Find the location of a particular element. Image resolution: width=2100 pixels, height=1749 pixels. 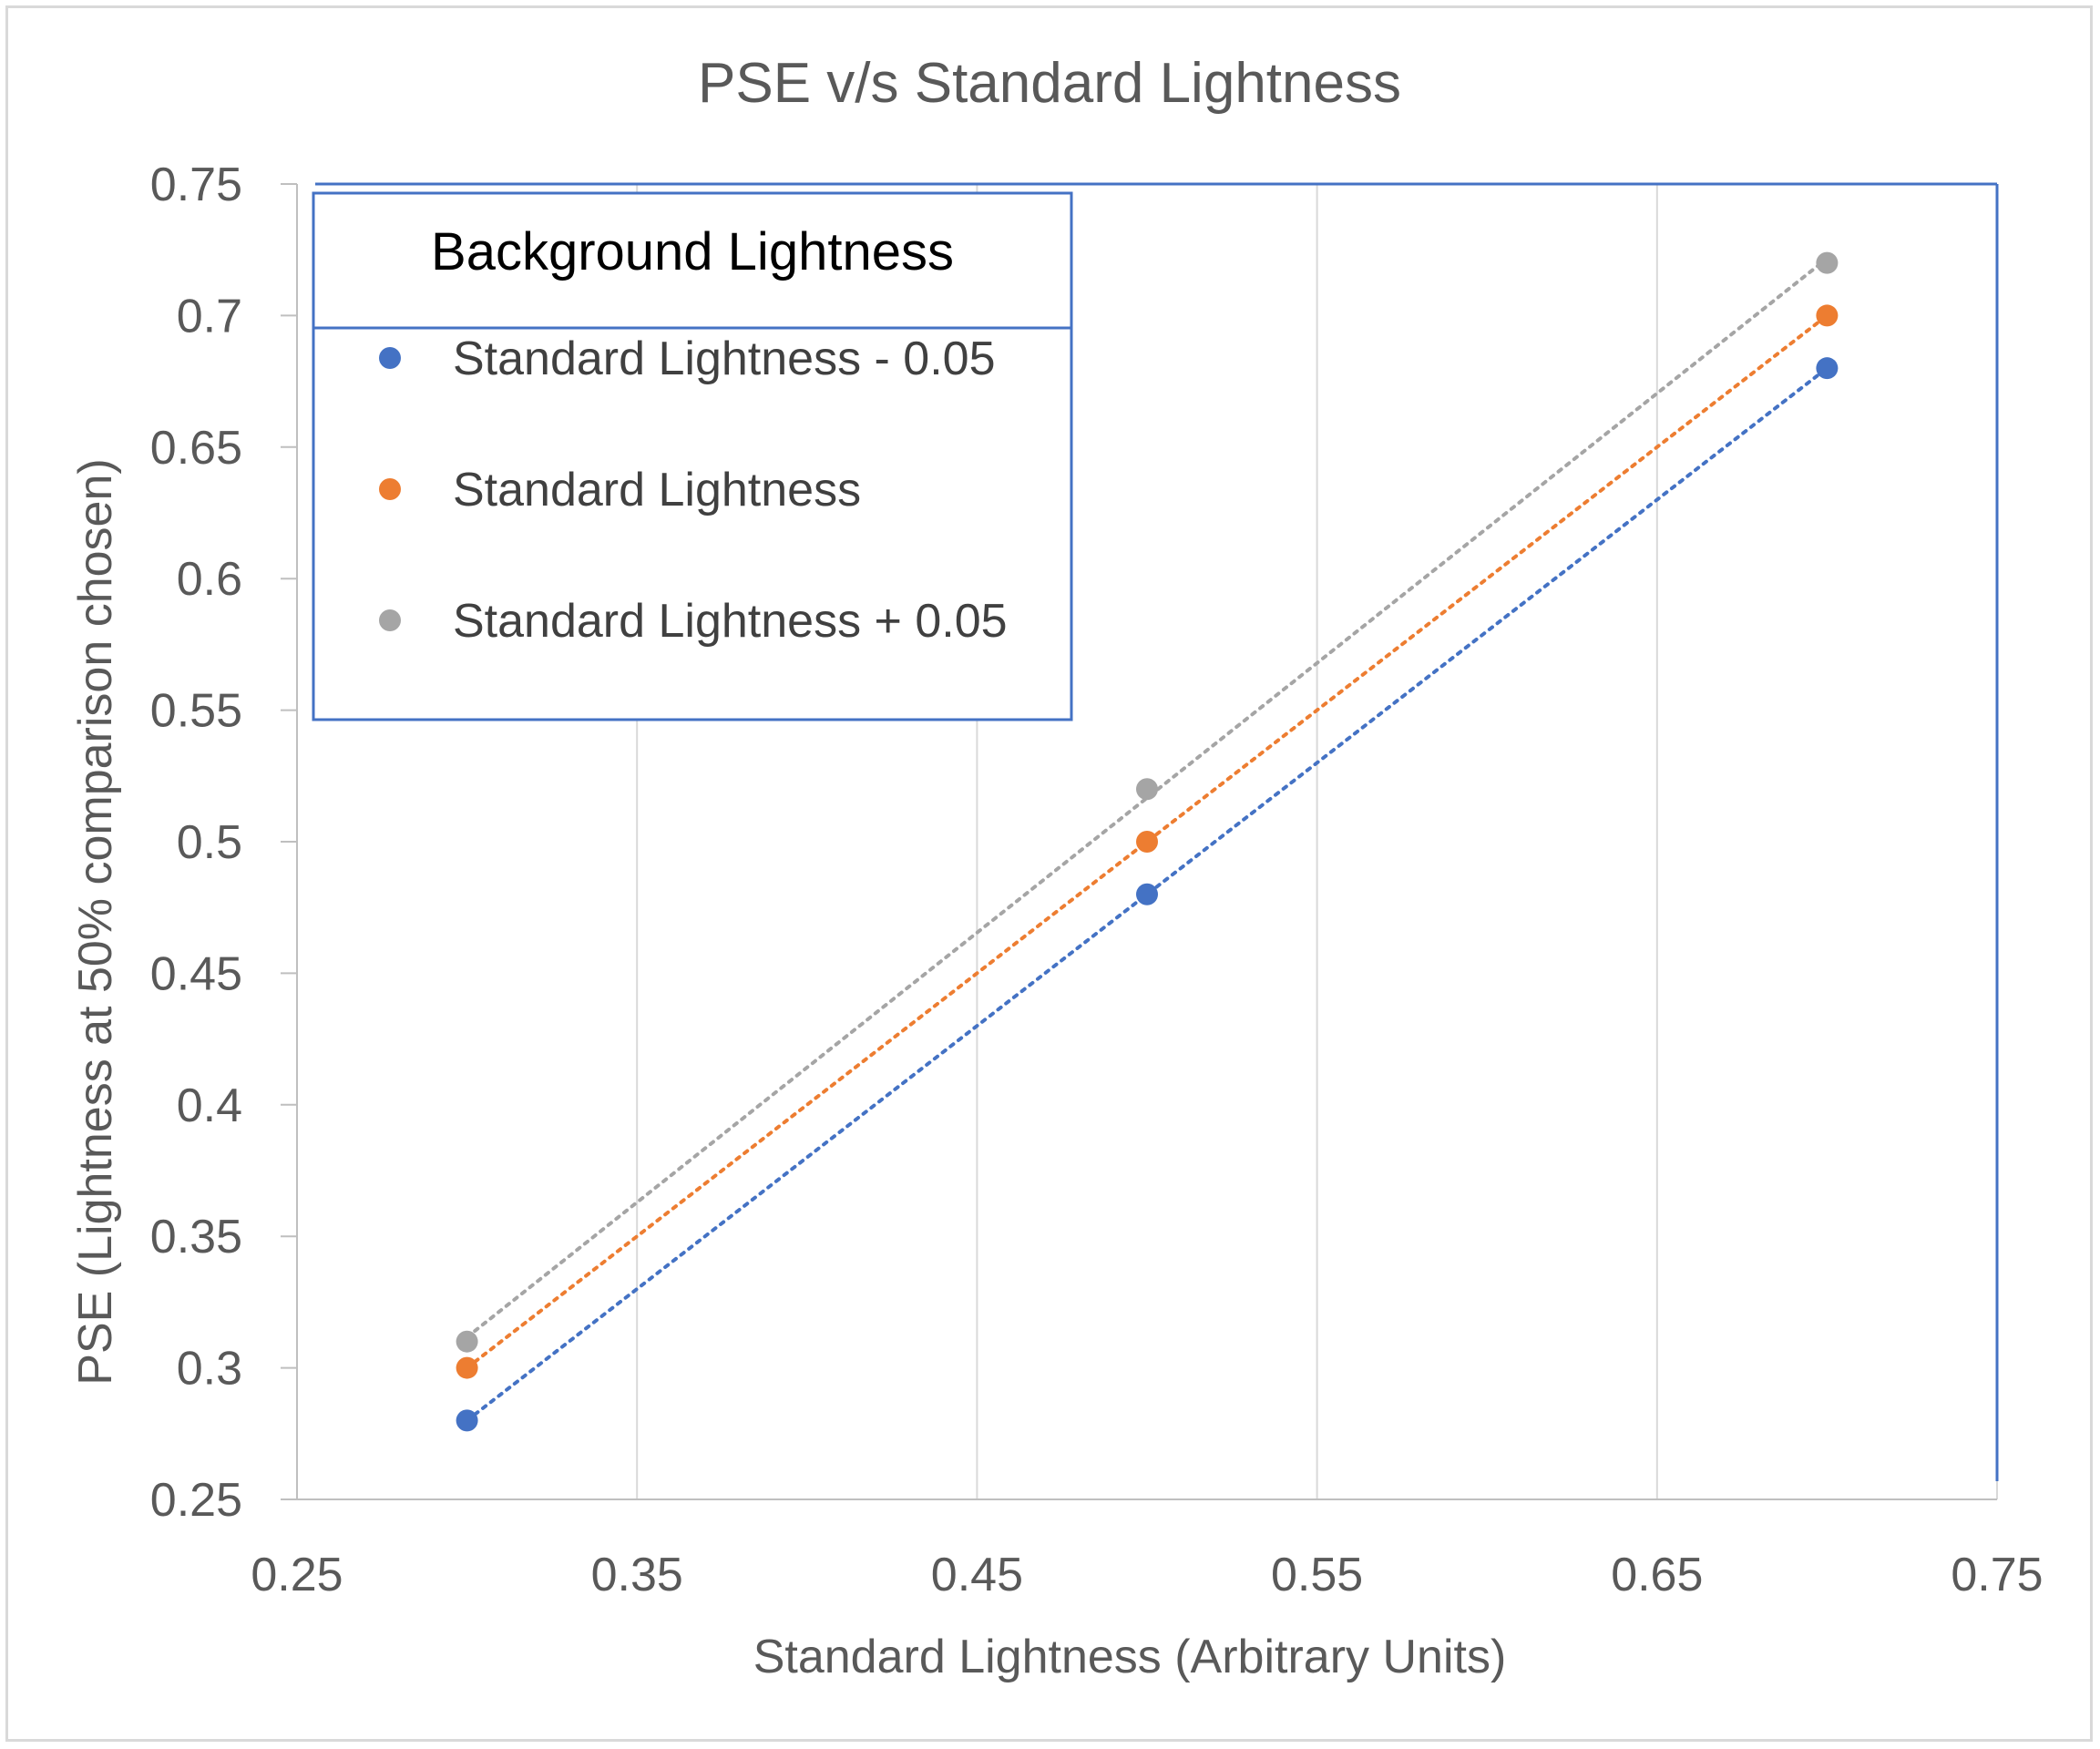

y-tick-label: 0.65 is located at coordinates (196, 448).